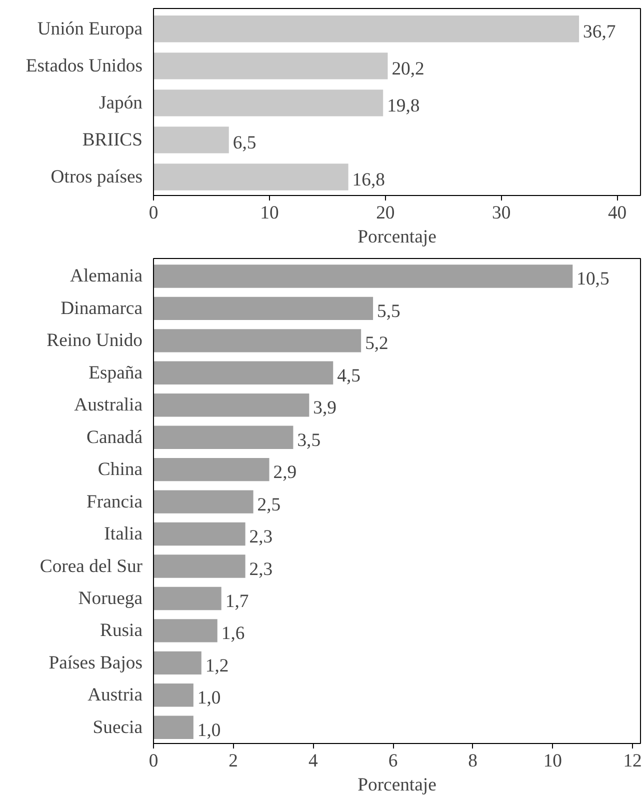 The image size is (642, 798). I want to click on data-label: 1,7, so click(237, 601).